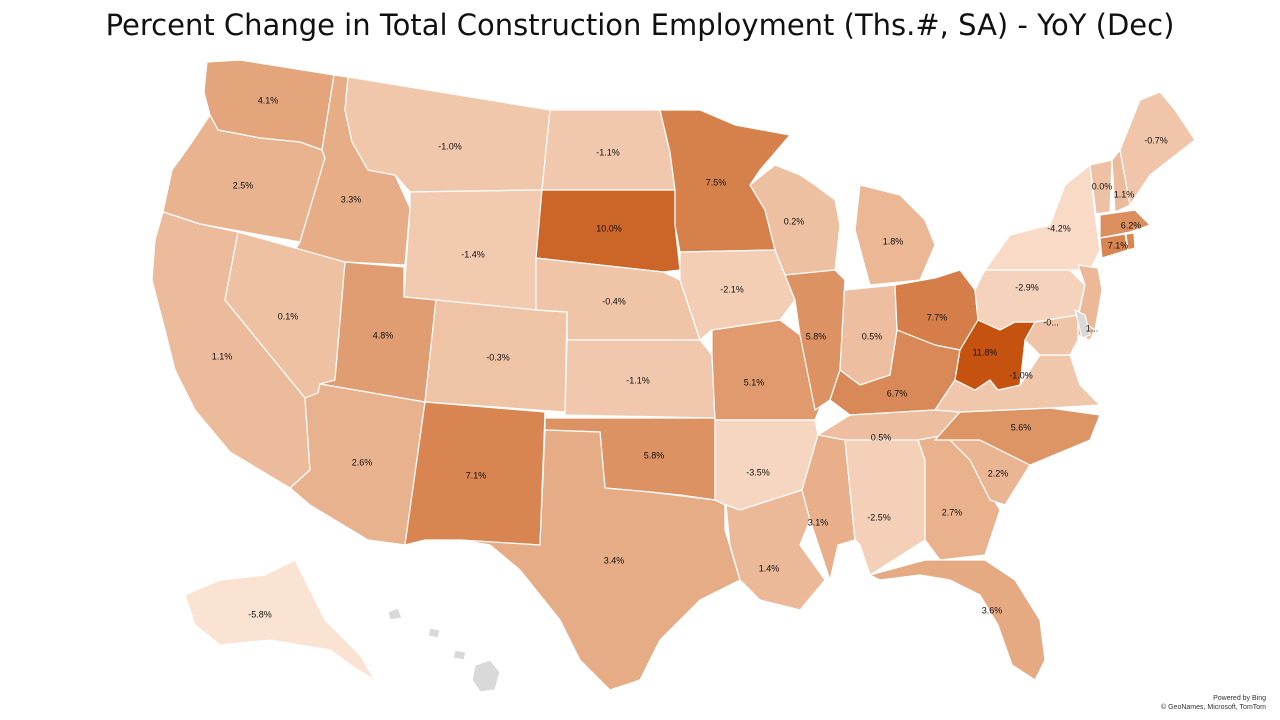 The width and height of the screenshot is (1280, 720). What do you see at coordinates (897, 393) in the screenshot?
I see `state-label-kentucky: 6.7%` at bounding box center [897, 393].